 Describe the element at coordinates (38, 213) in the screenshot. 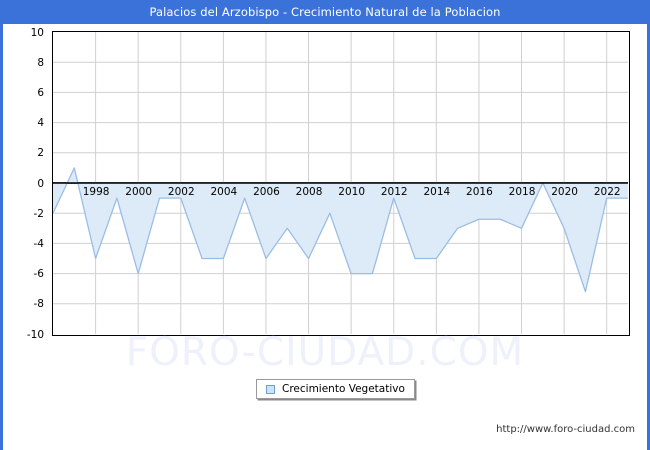

I see `y-tick-label: -2` at that location.